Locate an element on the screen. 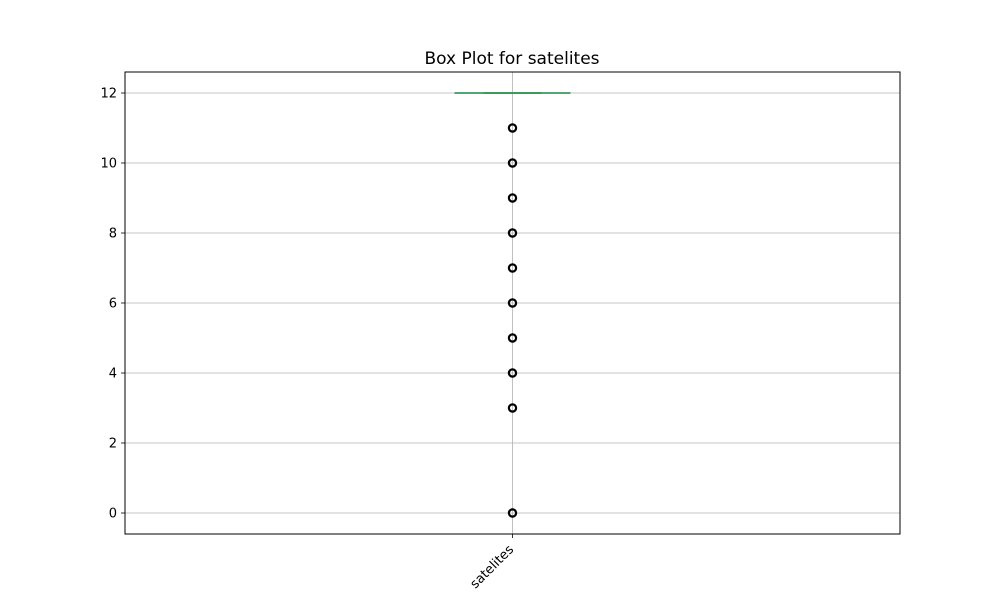 This screenshot has width=1000, height=600. chart-title: Box Plot for satelites is located at coordinates (511, 59).